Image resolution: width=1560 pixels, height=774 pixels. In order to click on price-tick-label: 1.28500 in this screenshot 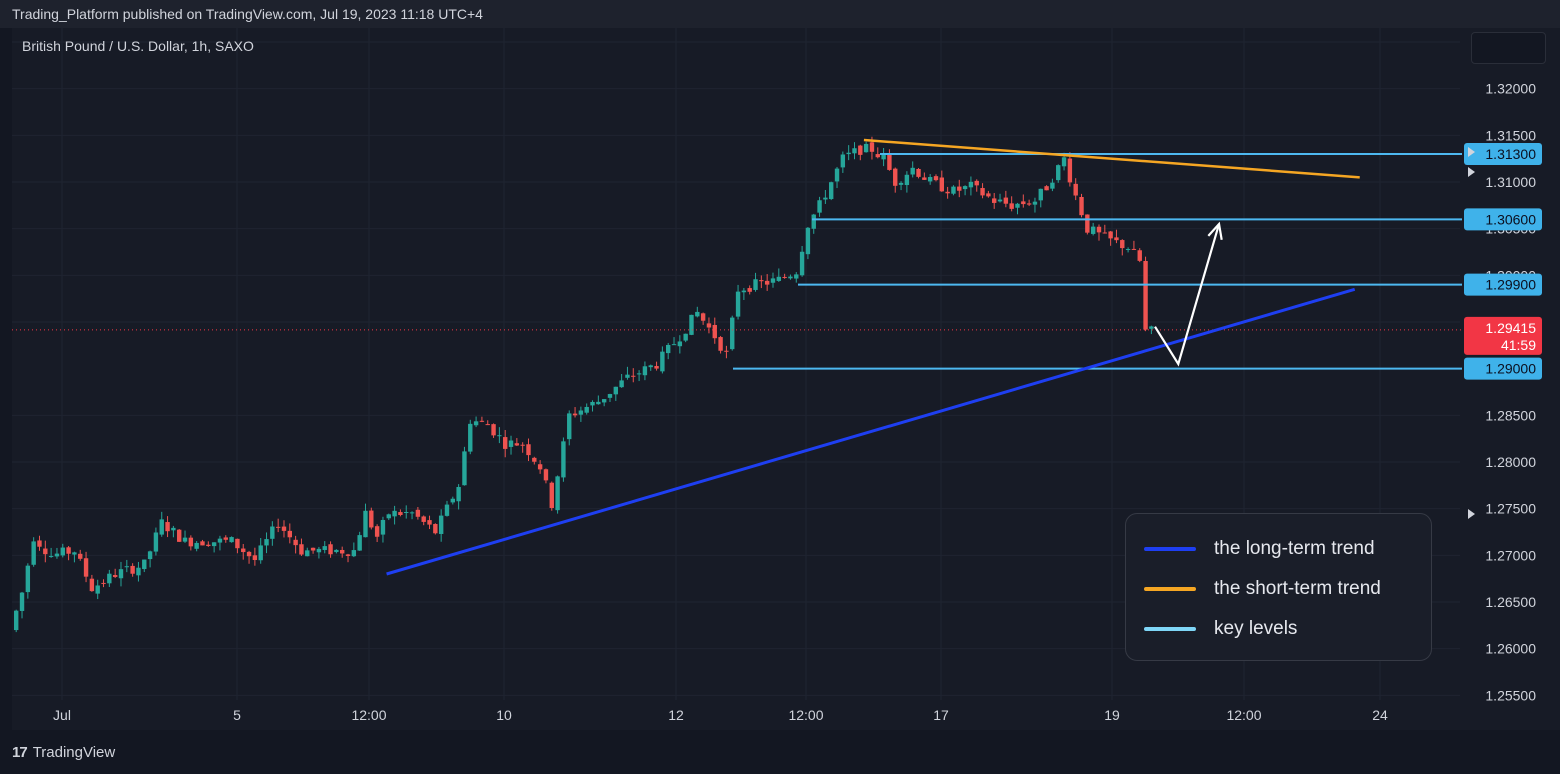, I will do `click(1510, 415)`.